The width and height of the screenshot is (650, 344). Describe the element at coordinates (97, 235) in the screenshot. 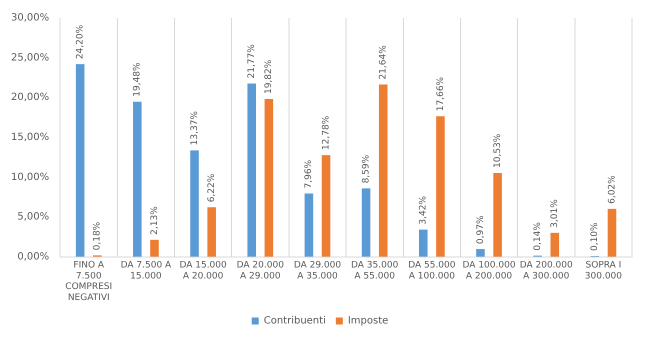

I see `data-label: 0,18%` at that location.